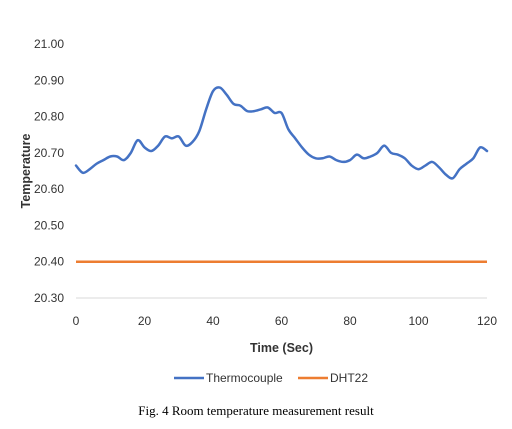  What do you see at coordinates (487, 321) in the screenshot?
I see `x-tick-label: 120` at bounding box center [487, 321].